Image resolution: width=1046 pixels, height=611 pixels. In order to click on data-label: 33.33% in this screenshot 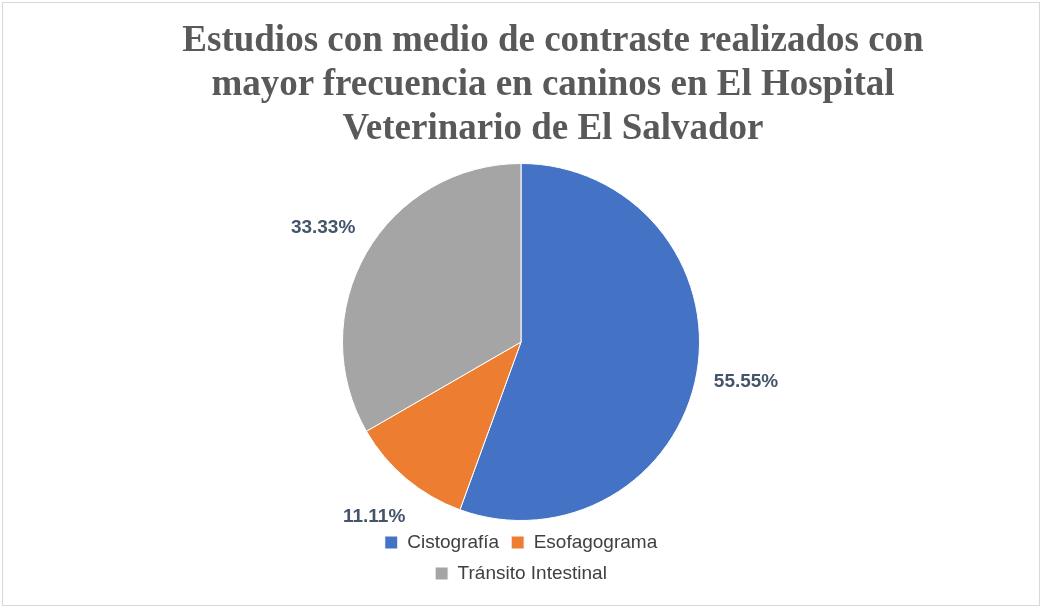, I will do `click(323, 226)`.